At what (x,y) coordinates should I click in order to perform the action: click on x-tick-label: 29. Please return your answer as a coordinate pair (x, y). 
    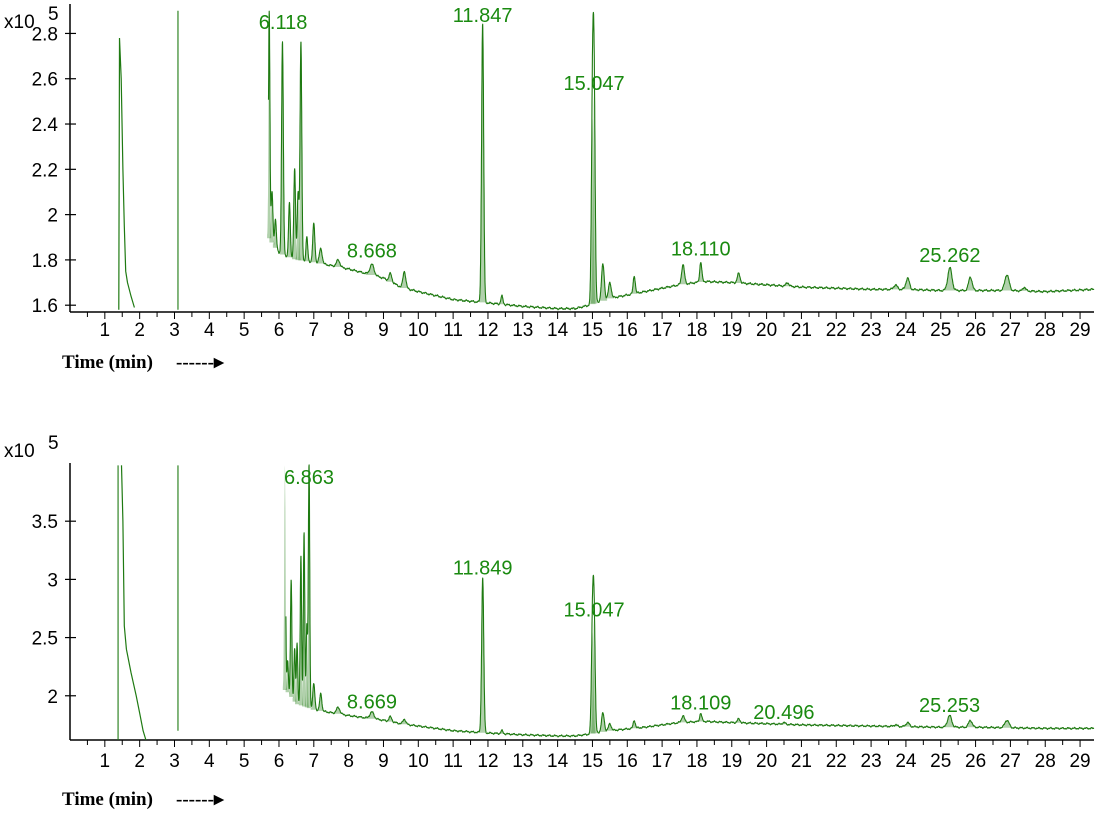
    Looking at the image, I should click on (1079, 761).